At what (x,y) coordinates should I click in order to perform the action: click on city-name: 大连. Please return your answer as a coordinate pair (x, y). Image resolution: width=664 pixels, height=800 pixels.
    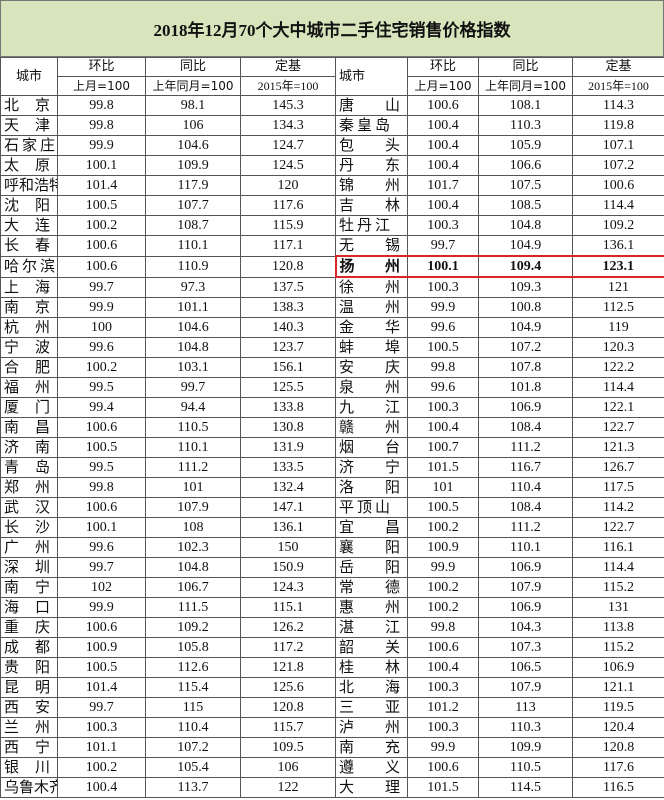
    Looking at the image, I should click on (27, 225).